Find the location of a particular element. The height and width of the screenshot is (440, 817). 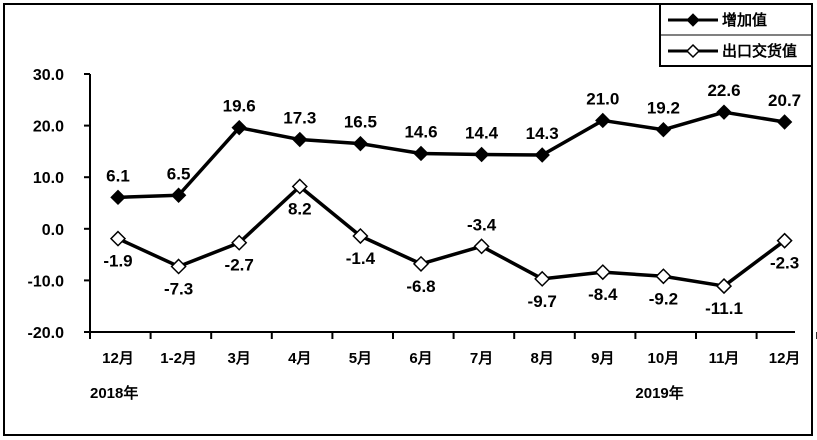

data-label-series-1: 6.5 is located at coordinates (179, 173).